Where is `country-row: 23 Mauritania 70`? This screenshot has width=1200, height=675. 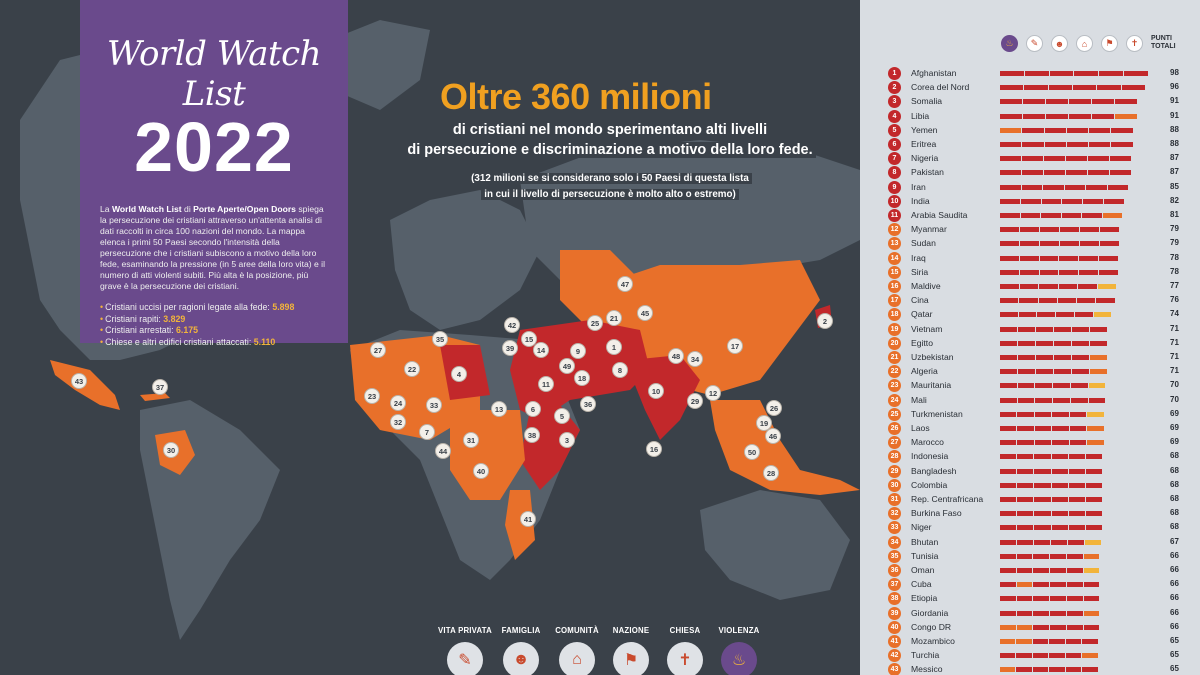 country-row: 23 Mauritania 70 is located at coordinates (1038, 385).